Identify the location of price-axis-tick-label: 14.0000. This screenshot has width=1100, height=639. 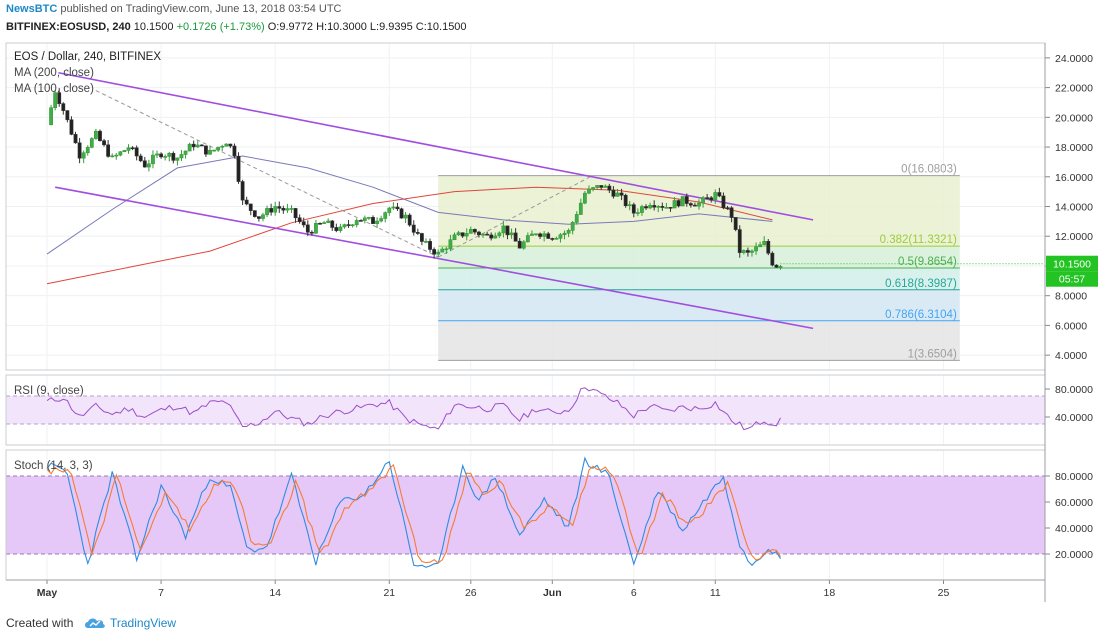
(1074, 208).